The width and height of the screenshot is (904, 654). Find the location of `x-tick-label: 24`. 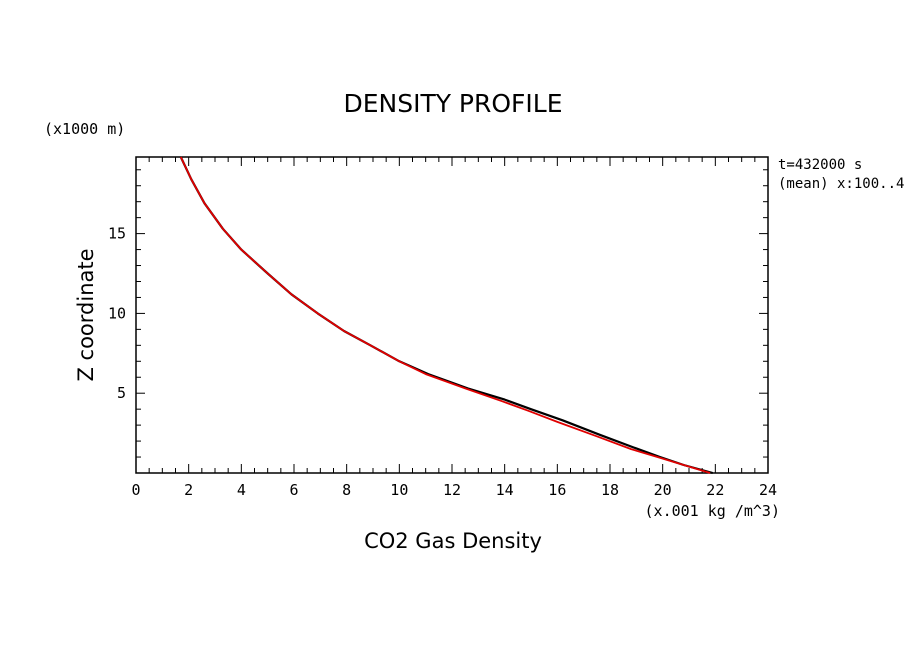

x-tick-label: 24 is located at coordinates (768, 490).